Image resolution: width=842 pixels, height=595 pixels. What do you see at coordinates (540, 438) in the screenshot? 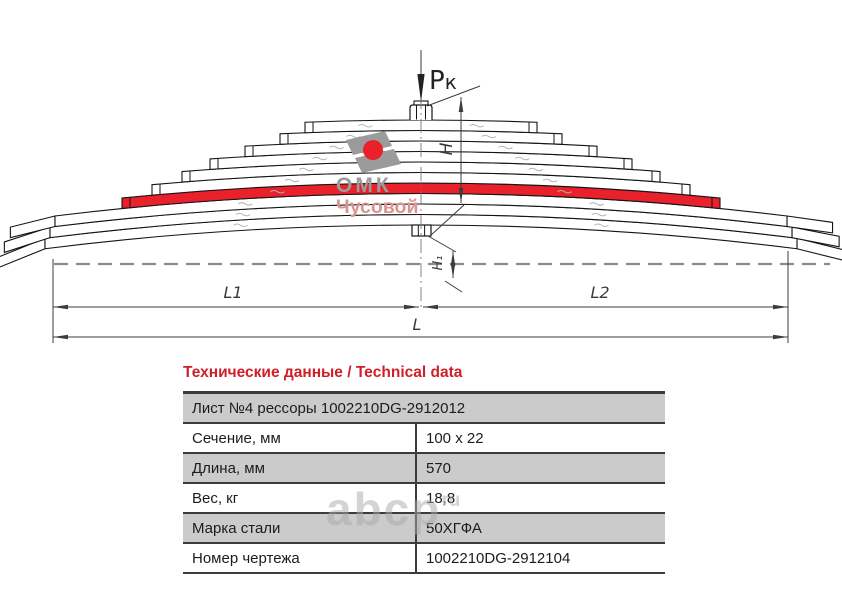
I see `row-value: 100 x 22` at bounding box center [540, 438].